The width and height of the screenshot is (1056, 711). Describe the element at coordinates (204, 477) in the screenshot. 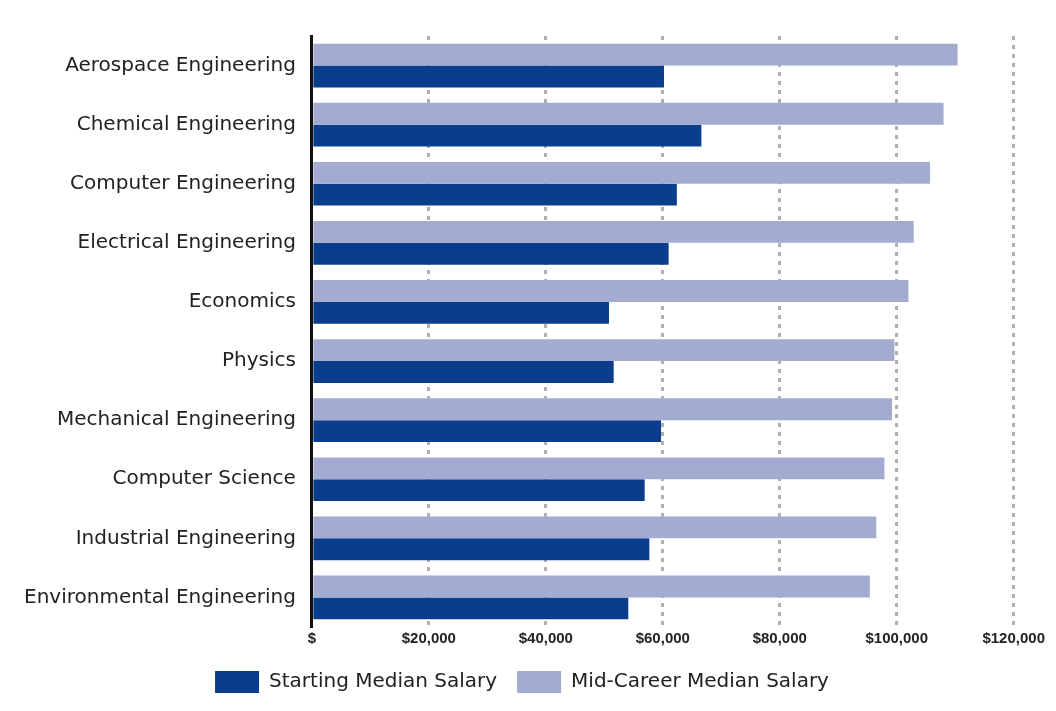

I see `y-tick-label: Computer Science` at that location.